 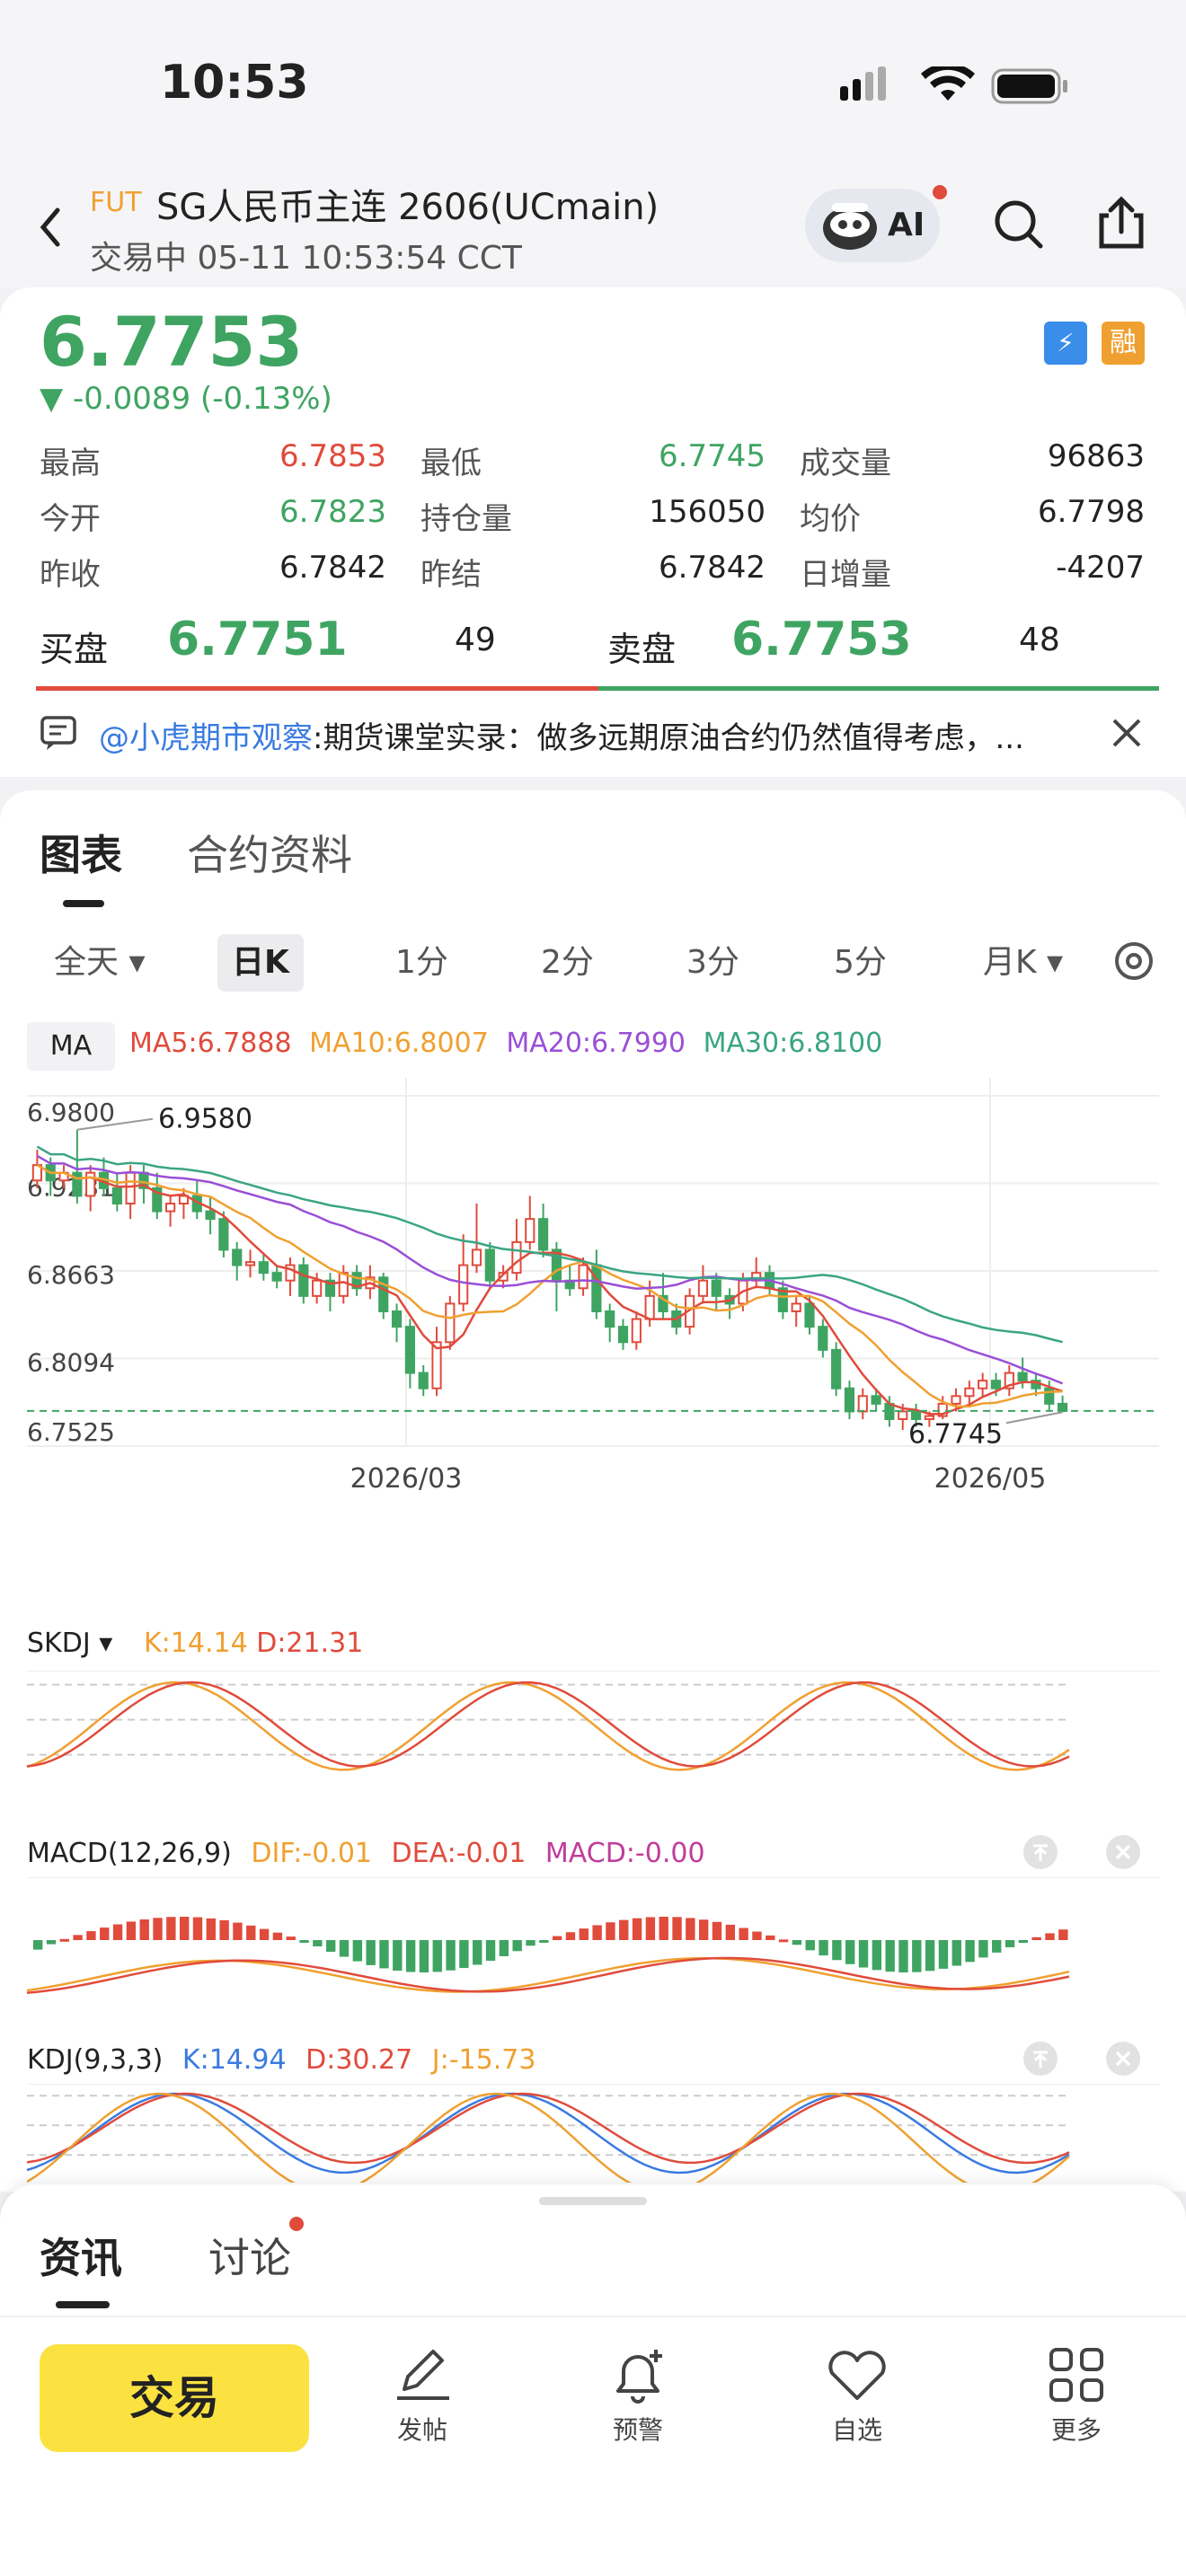 I want to click on period-option: 2分, so click(x=567, y=962).